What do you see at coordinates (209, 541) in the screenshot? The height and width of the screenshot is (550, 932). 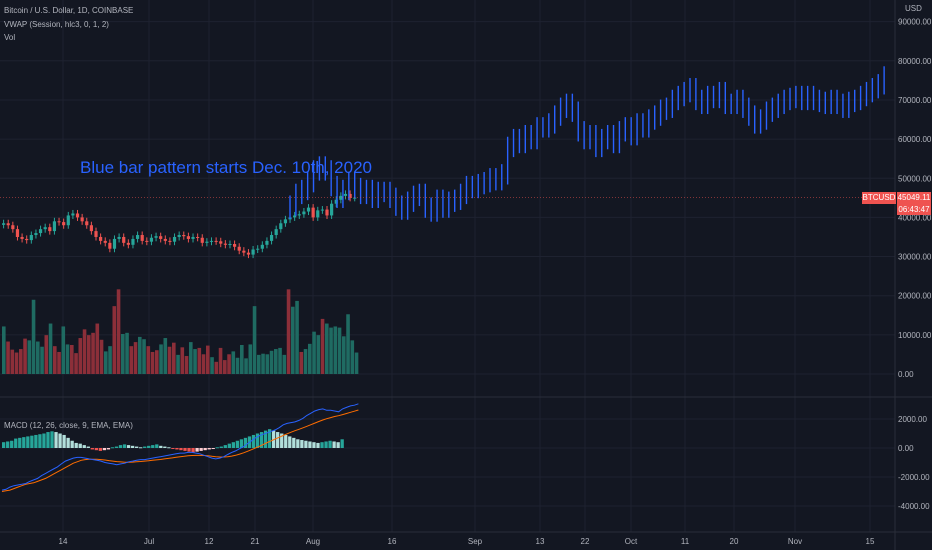 I see `time-tick-label: 12` at bounding box center [209, 541].